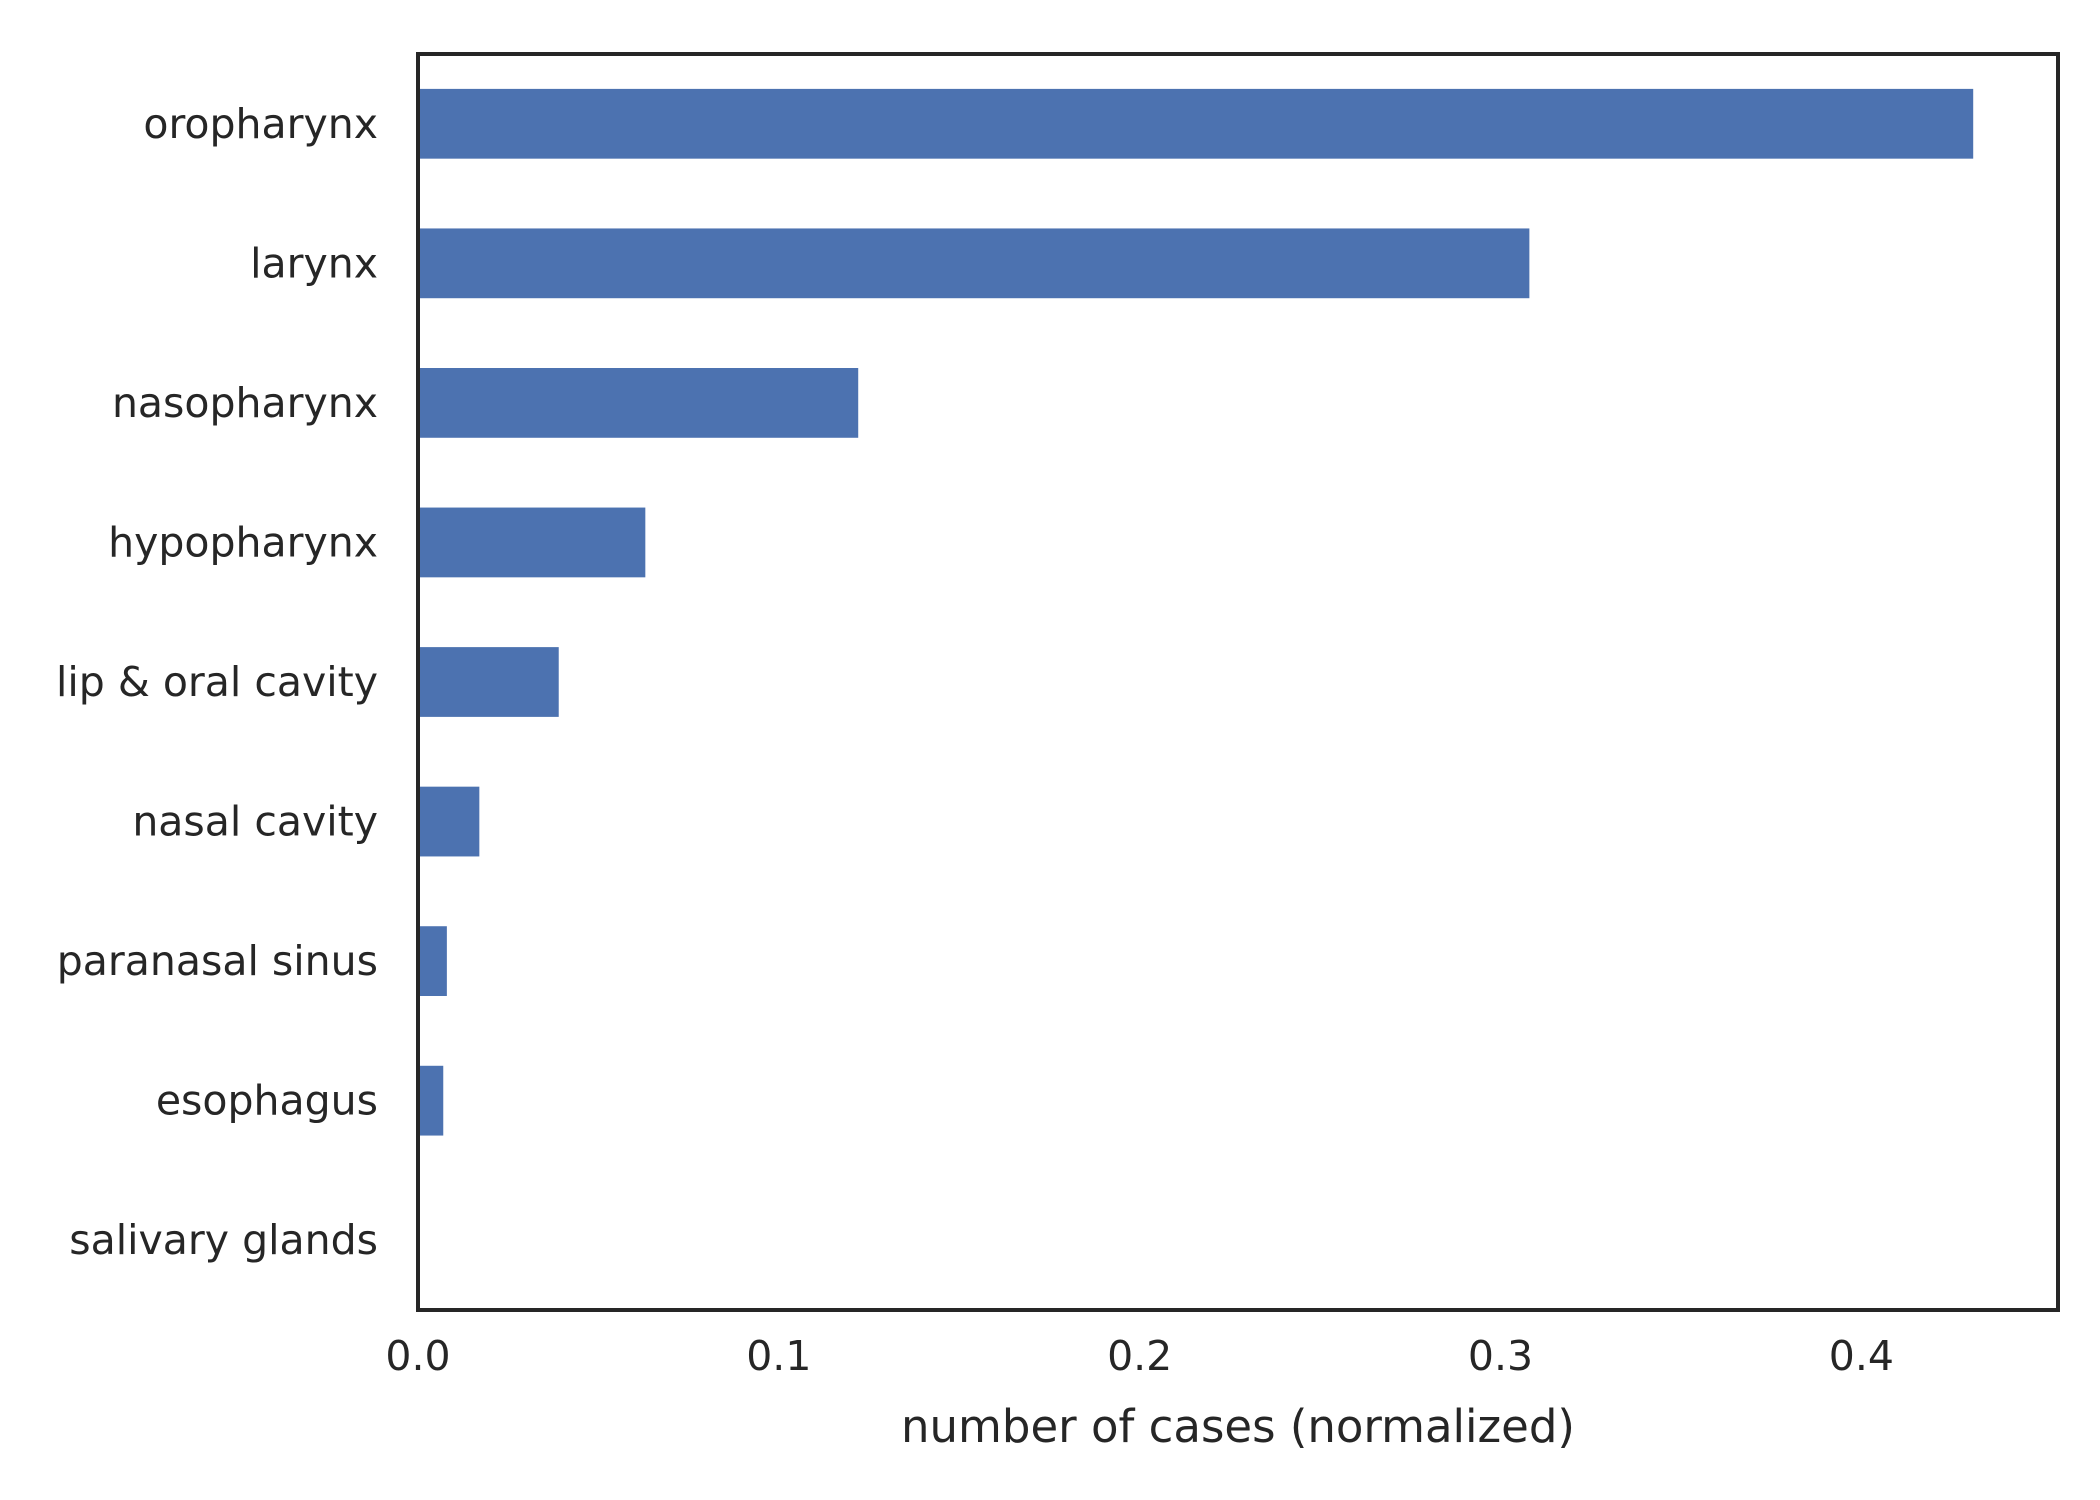  Describe the element at coordinates (255, 822) in the screenshot. I see `y-tick-label: nasal cavity` at that location.